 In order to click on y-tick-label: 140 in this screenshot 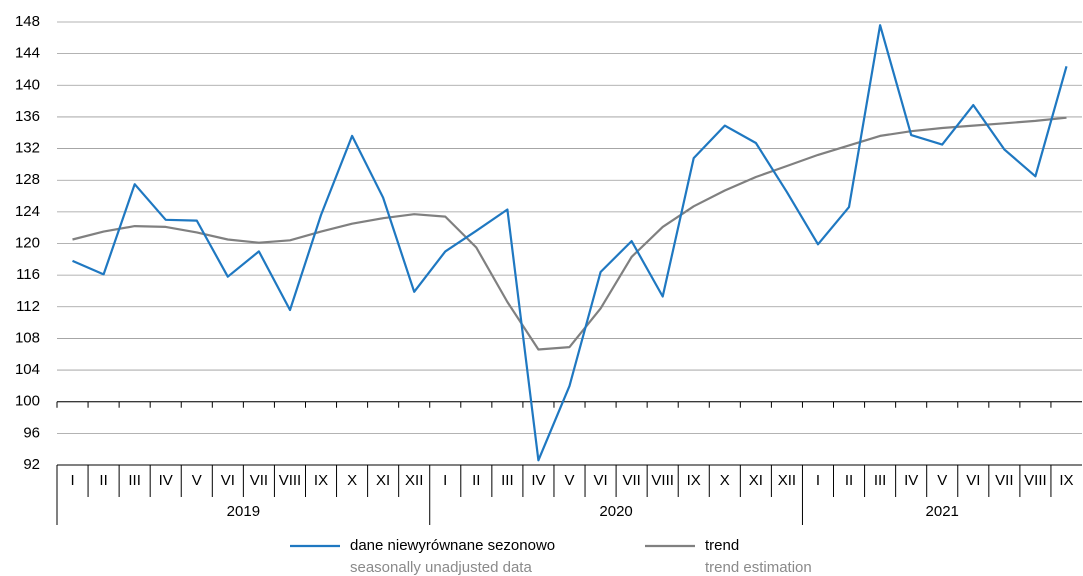, I will do `click(27, 84)`.